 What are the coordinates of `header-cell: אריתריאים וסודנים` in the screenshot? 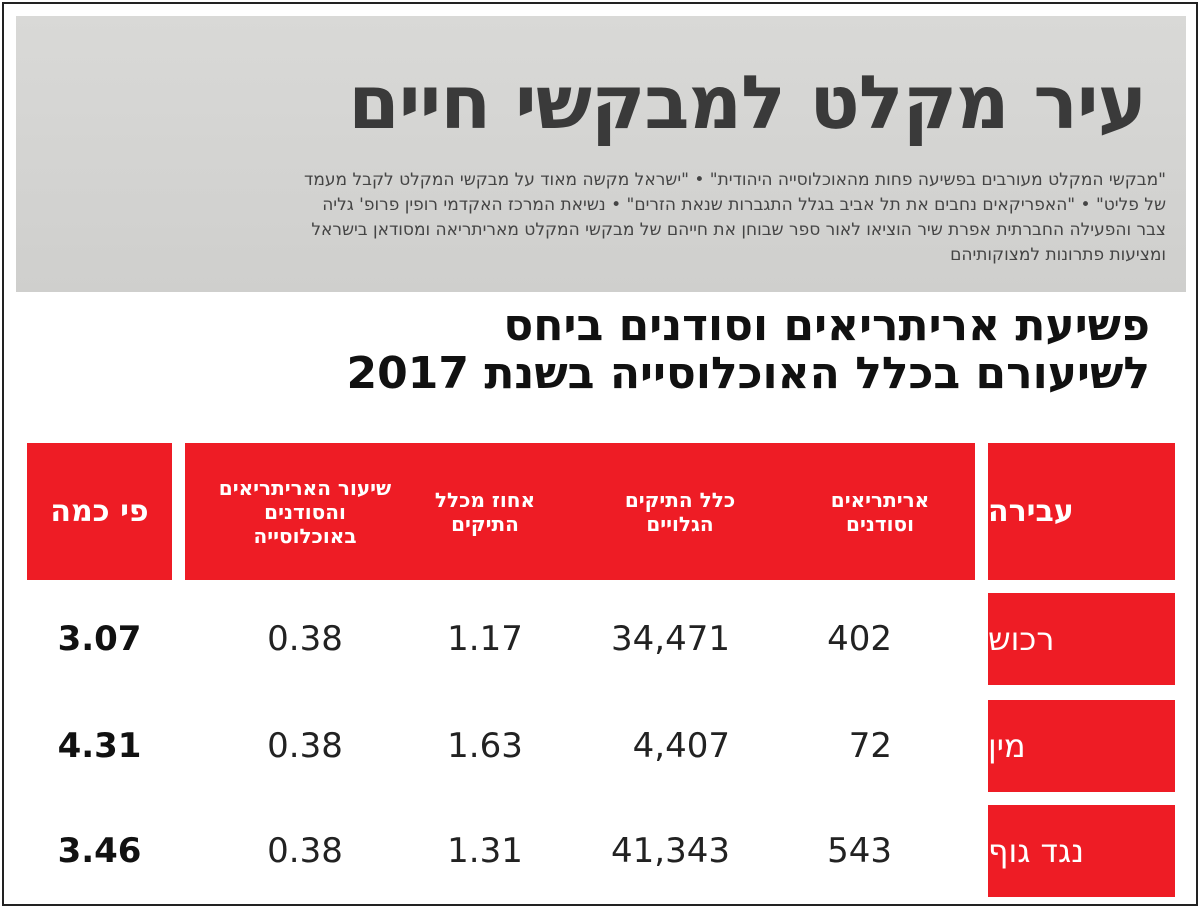 It's located at (880, 511).